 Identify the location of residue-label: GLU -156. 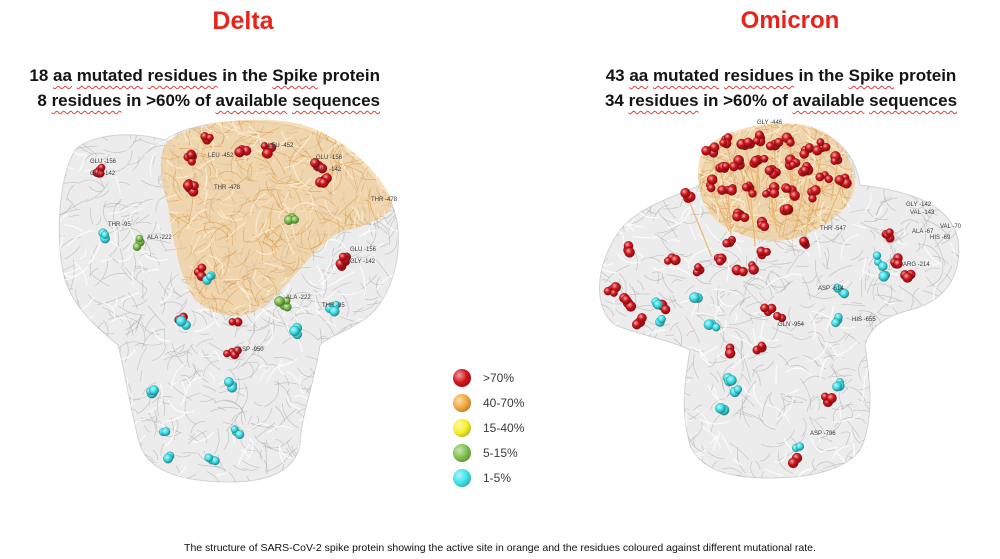
(363, 250).